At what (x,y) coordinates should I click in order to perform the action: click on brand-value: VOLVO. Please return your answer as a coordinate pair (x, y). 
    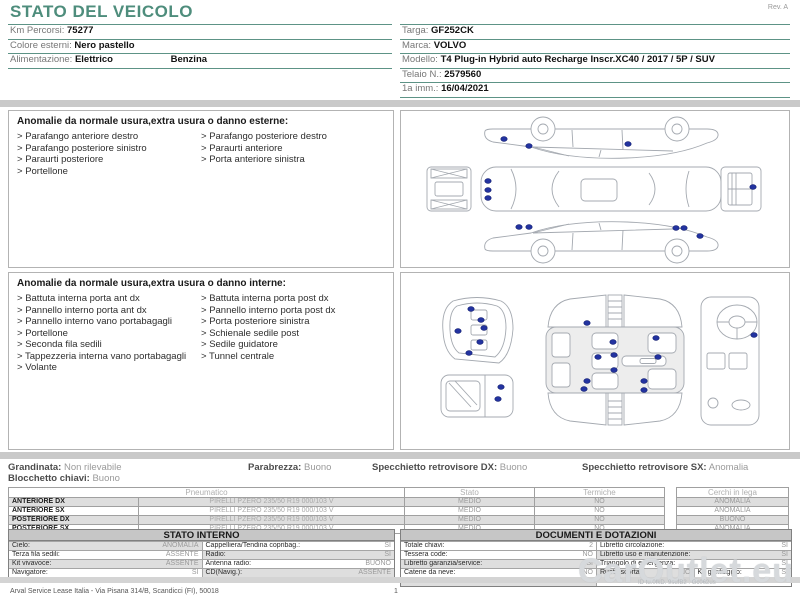
    Looking at the image, I should click on (450, 45).